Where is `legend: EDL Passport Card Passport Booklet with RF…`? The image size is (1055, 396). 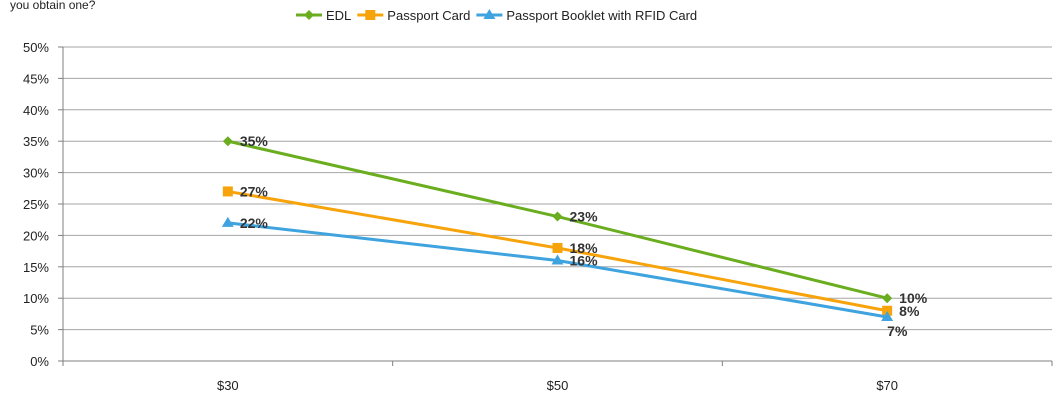 legend: EDL Passport Card Passport Booklet with RF… is located at coordinates (496, 15).